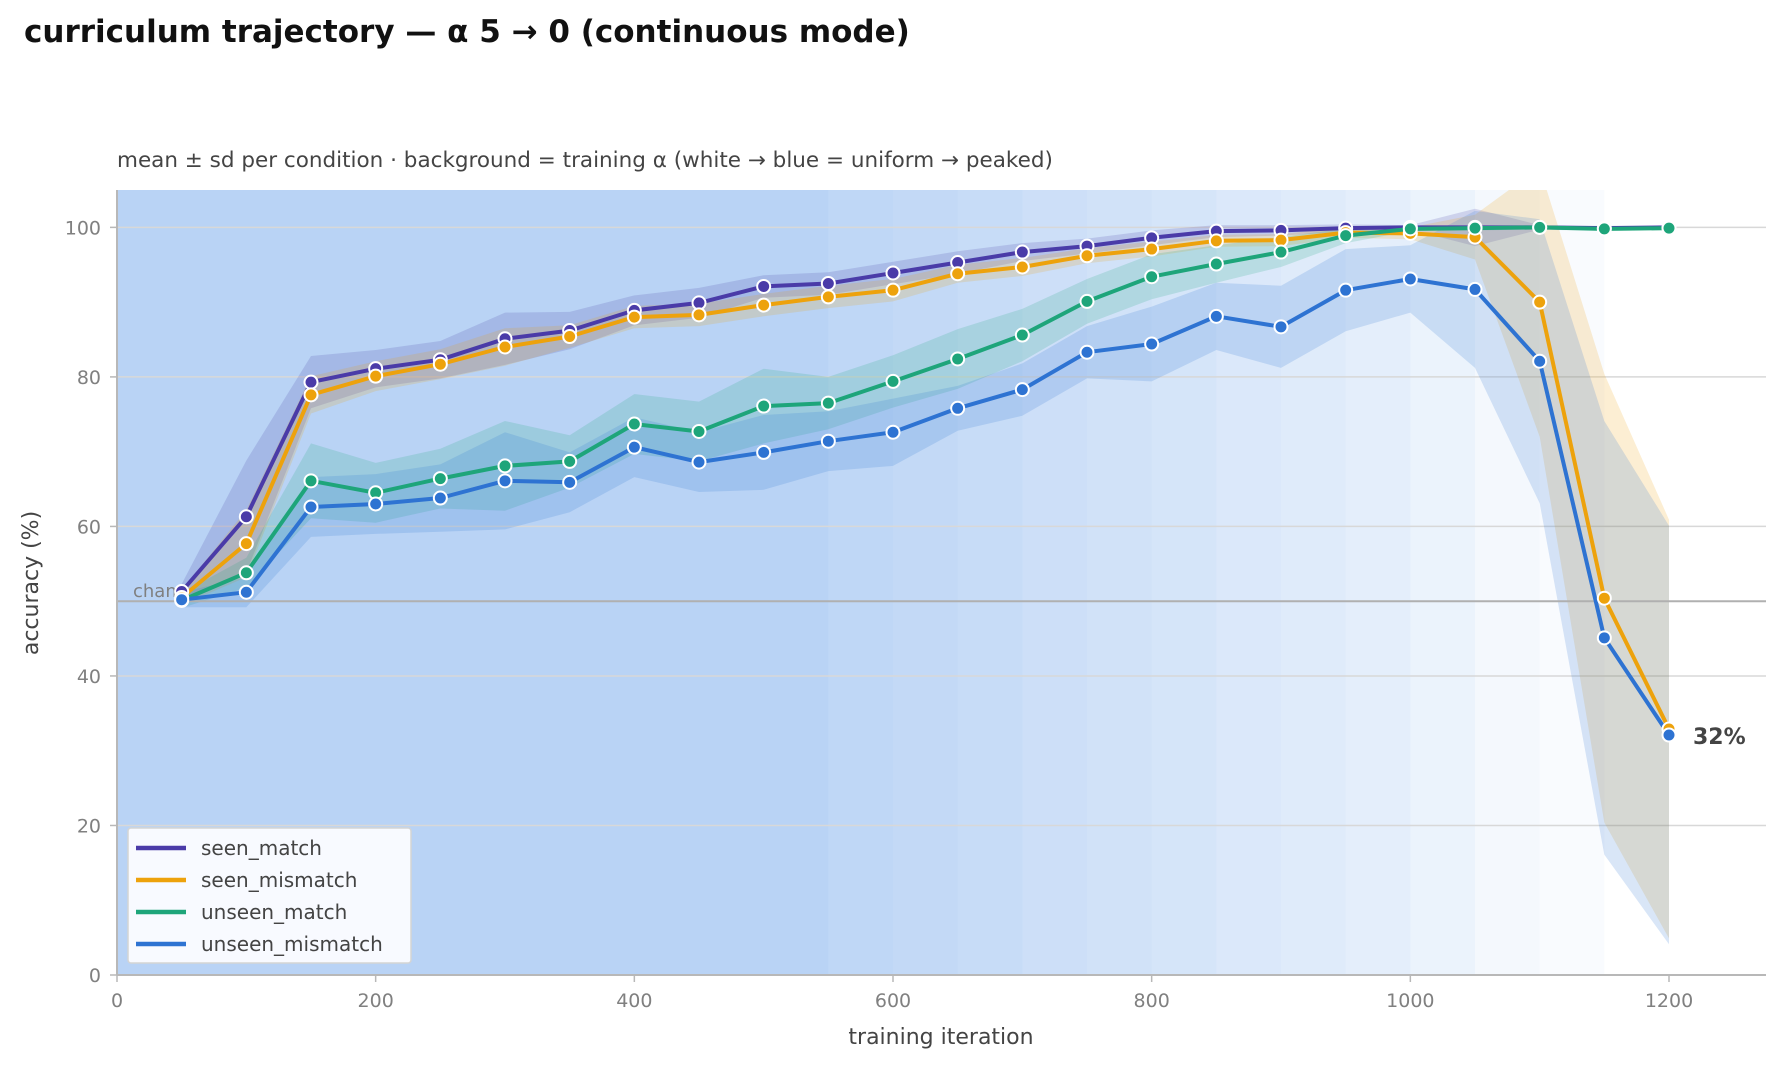  Describe the element at coordinates (261, 848) in the screenshot. I see `legend-label: seen_match` at that location.